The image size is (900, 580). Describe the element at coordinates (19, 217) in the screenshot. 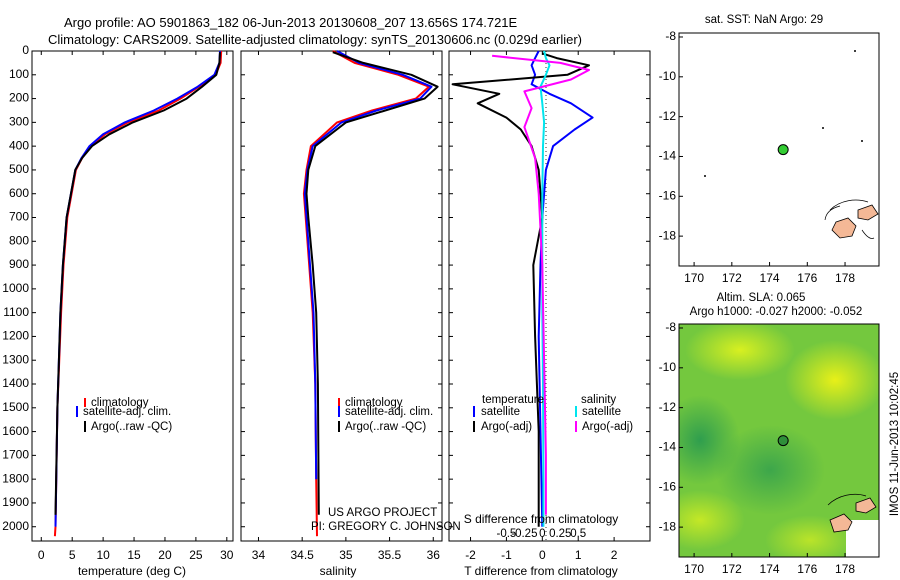

I see `y-tick-label: 700` at that location.